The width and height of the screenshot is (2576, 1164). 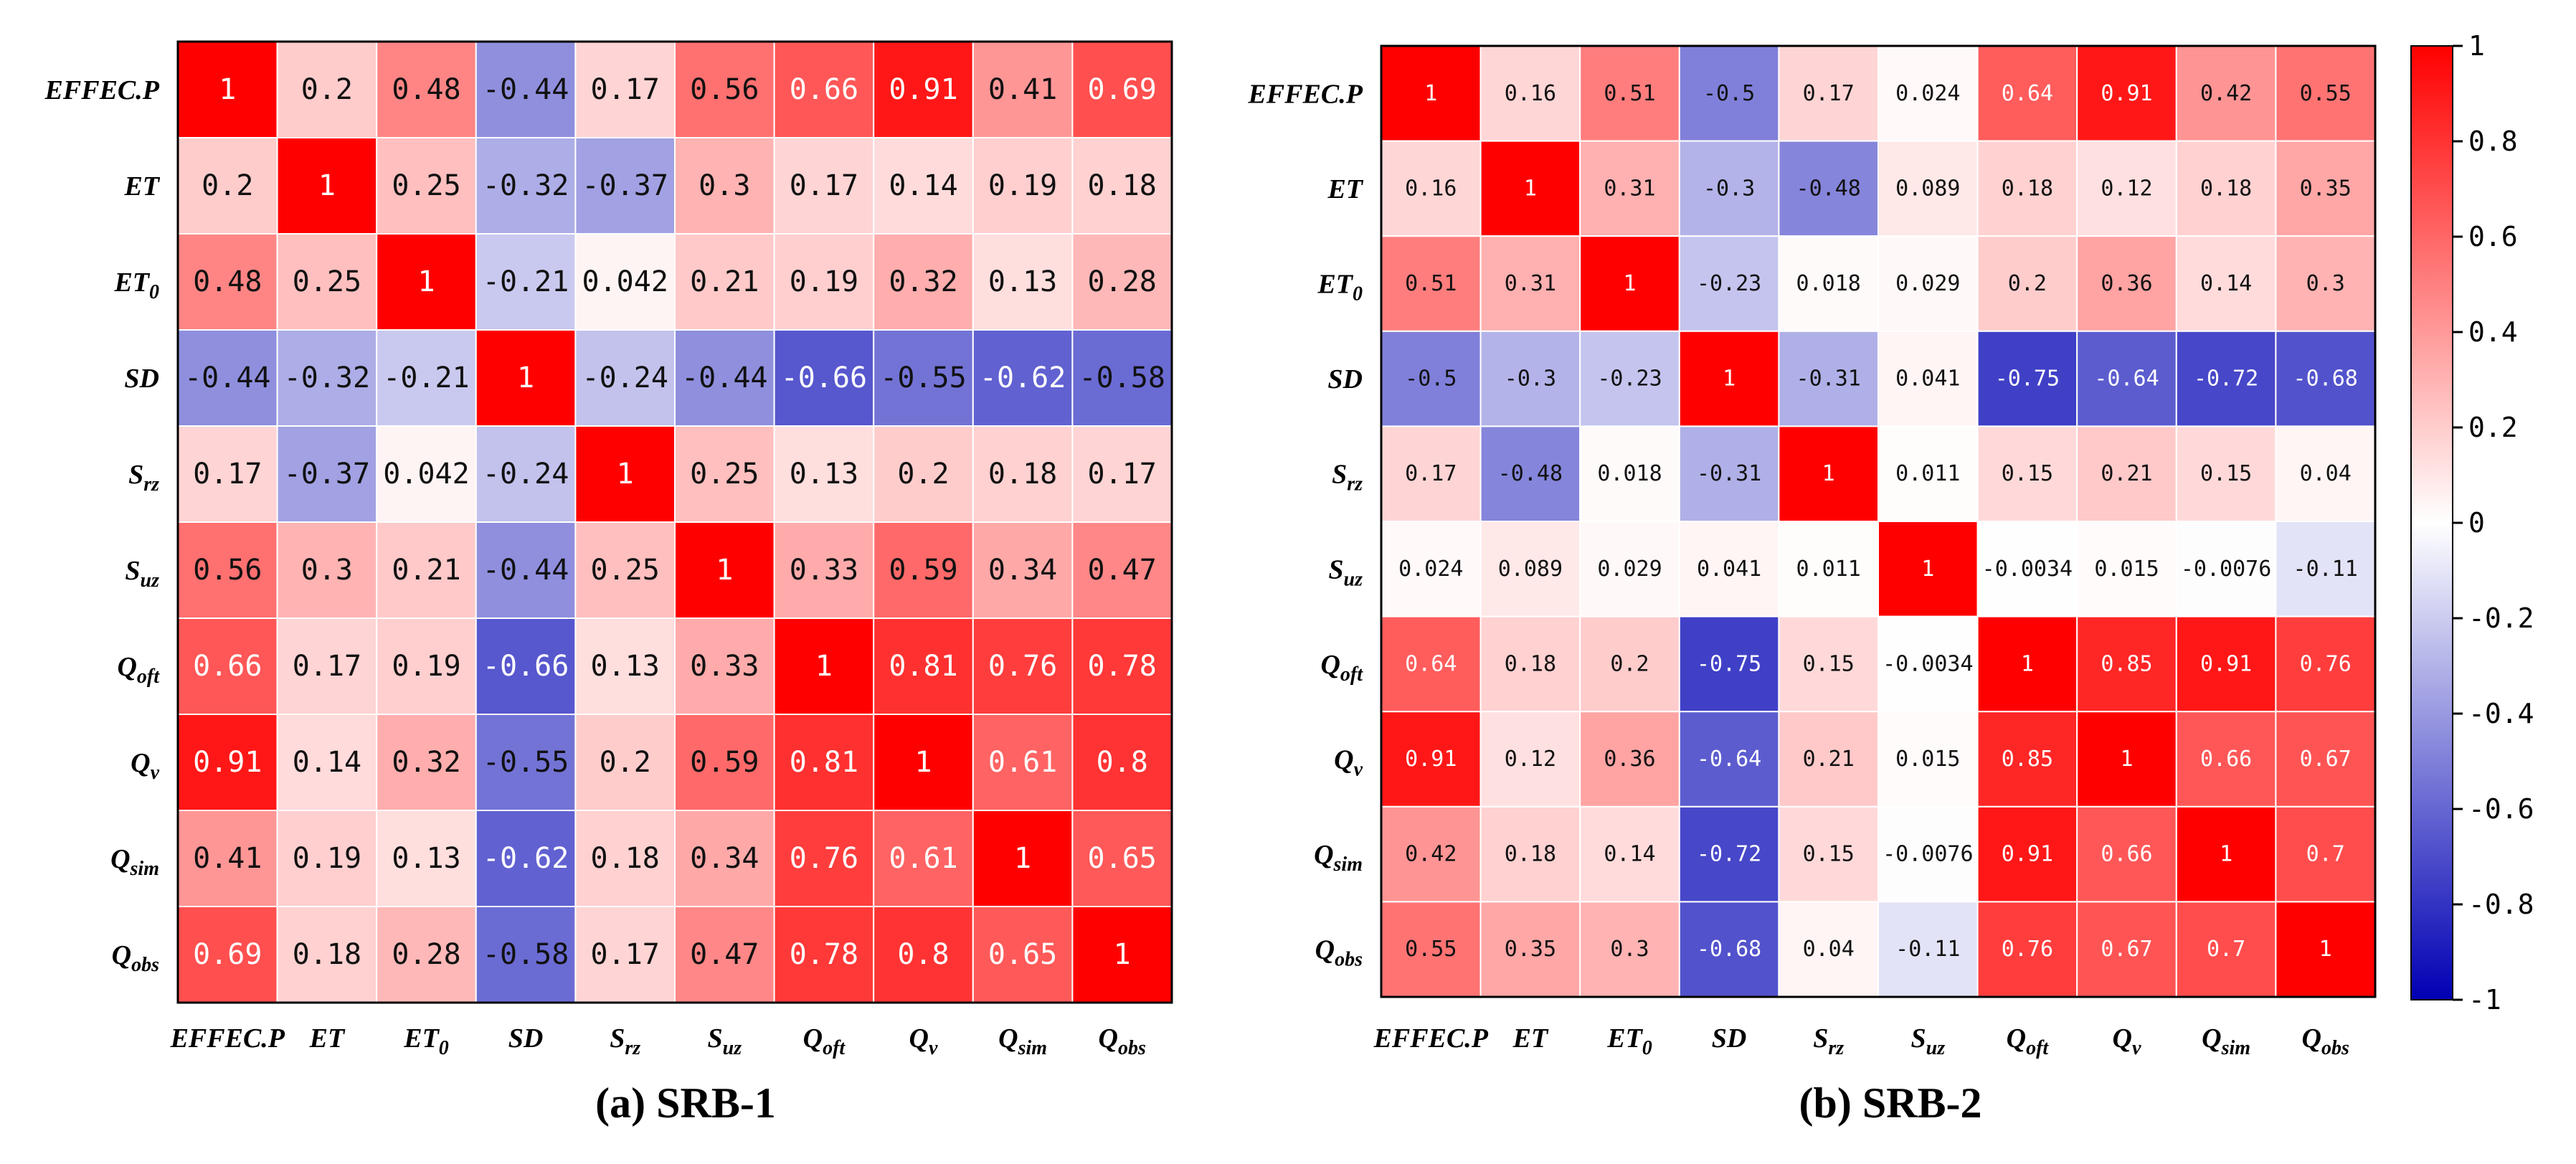 I want to click on cell-value-label: 0.56, so click(x=724, y=89).